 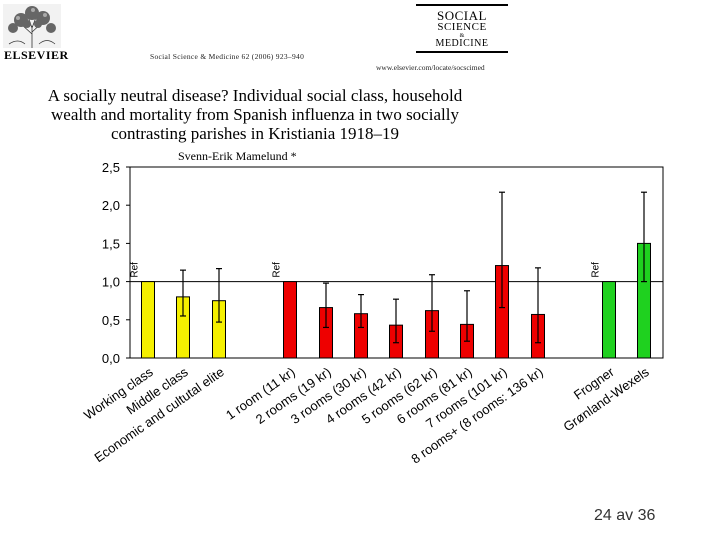 I want to click on journal-logo-line2: SCIENCE, so click(x=462, y=27).